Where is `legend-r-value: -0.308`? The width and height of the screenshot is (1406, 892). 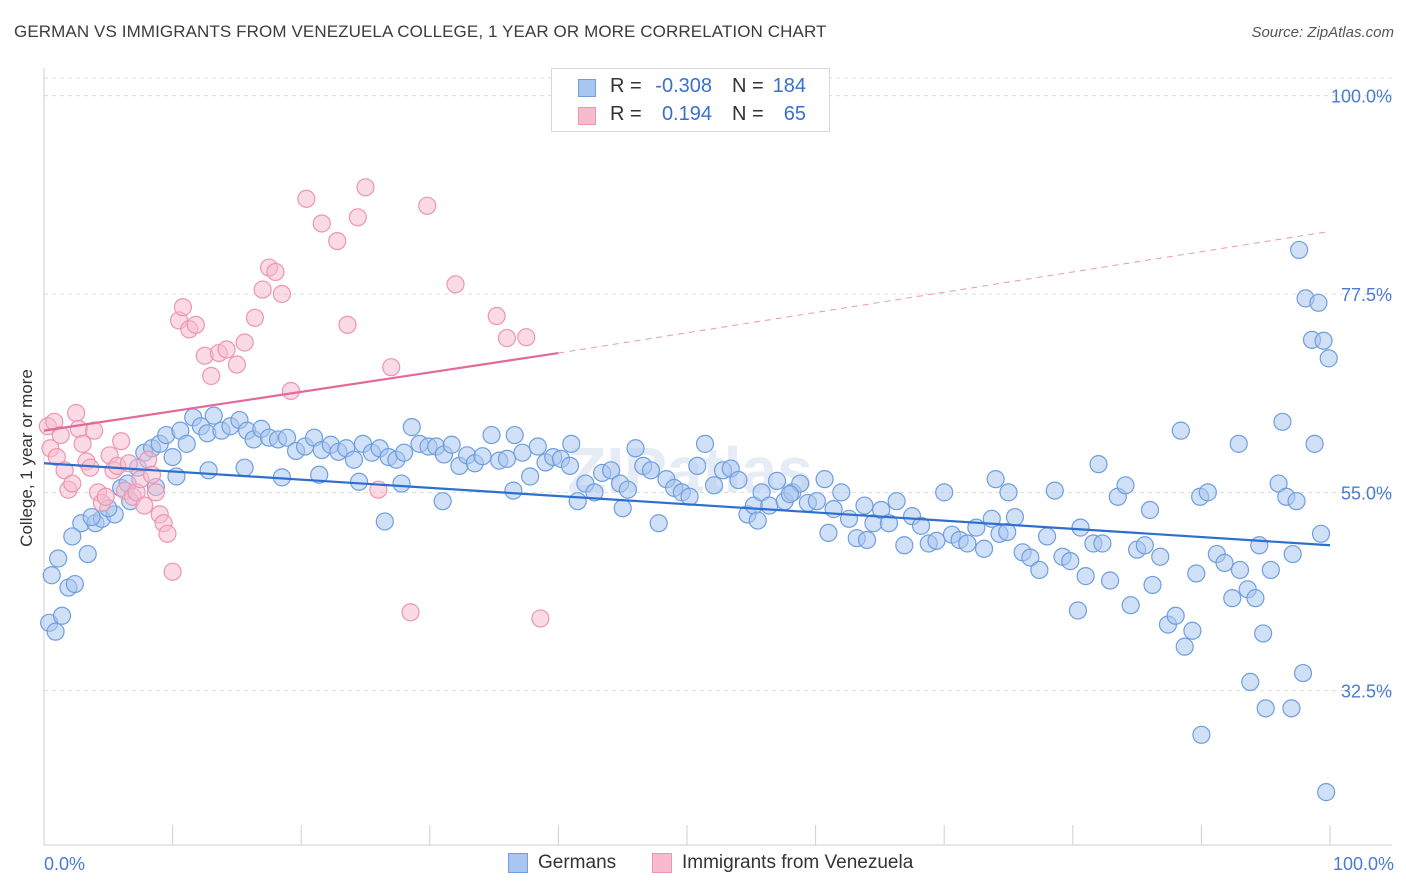 legend-r-value: -0.308 is located at coordinates (683, 86).